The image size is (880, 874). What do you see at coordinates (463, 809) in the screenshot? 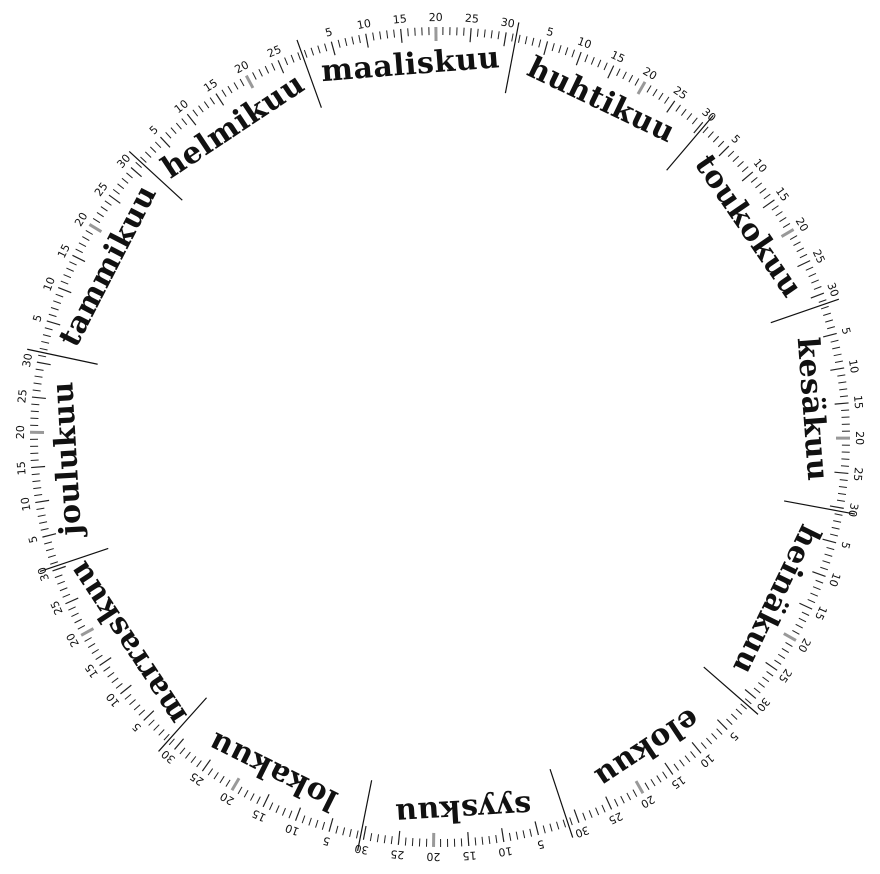
I see `month-label-8: syyskuu` at bounding box center [463, 809].